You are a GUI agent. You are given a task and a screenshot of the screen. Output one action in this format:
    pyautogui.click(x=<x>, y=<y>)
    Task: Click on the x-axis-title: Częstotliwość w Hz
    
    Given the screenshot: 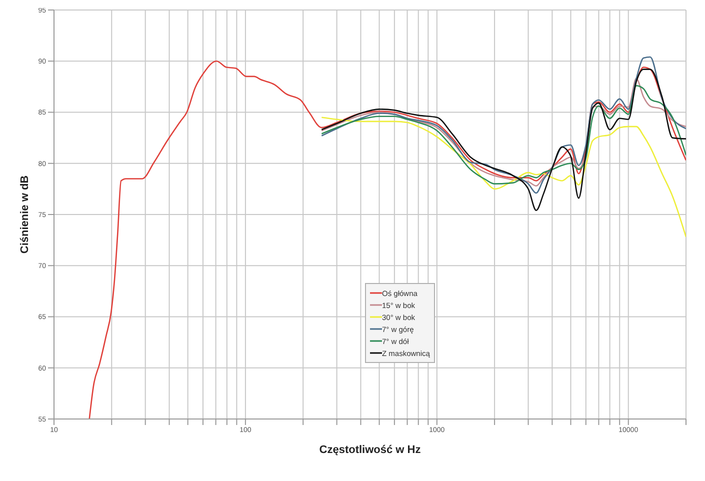 What is the action you would take?
    pyautogui.click(x=370, y=450)
    